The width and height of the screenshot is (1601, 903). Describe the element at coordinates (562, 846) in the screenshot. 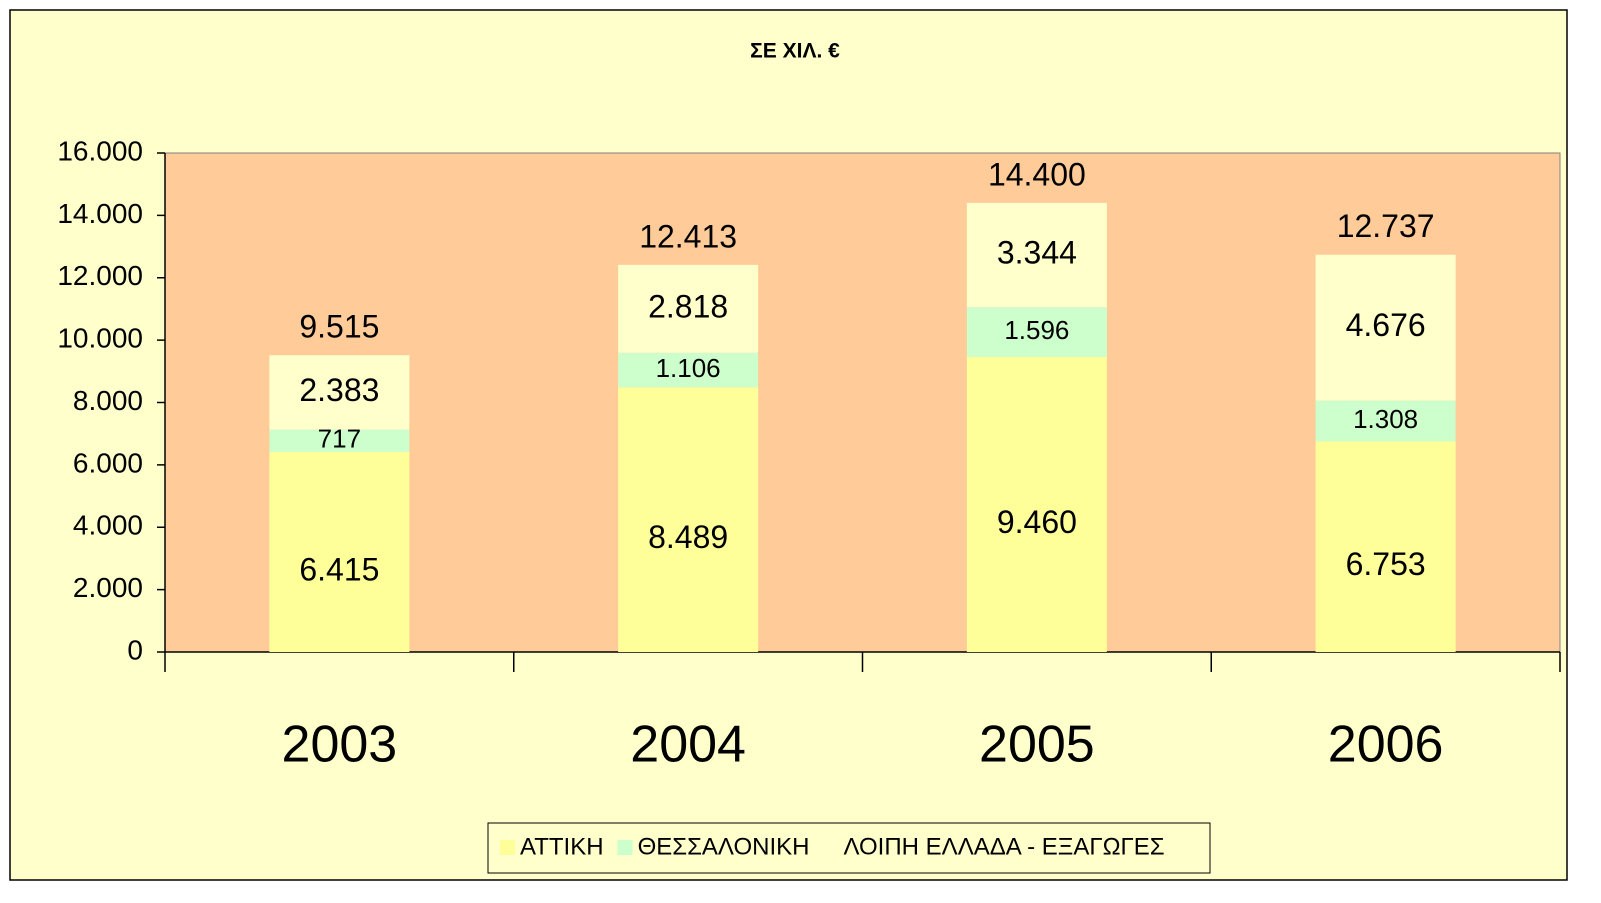

I see `legend-label: ΑΤΤΙΚΗ` at that location.